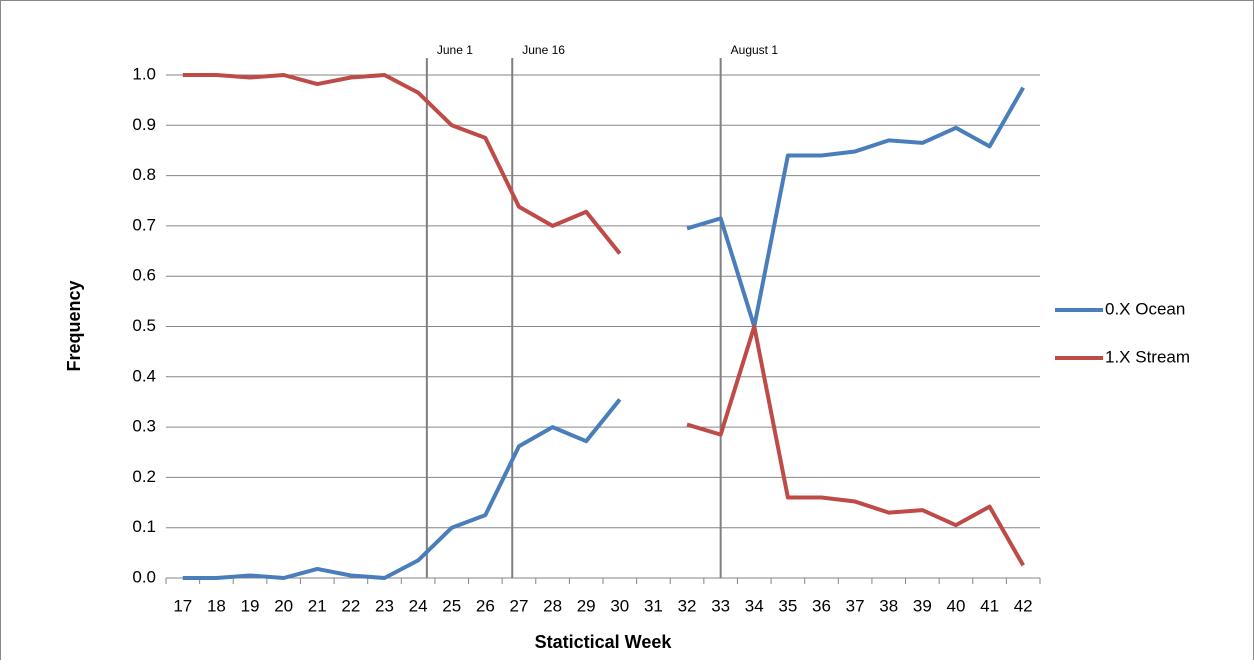  I want to click on y-tick-label: 0.7, so click(144, 224).